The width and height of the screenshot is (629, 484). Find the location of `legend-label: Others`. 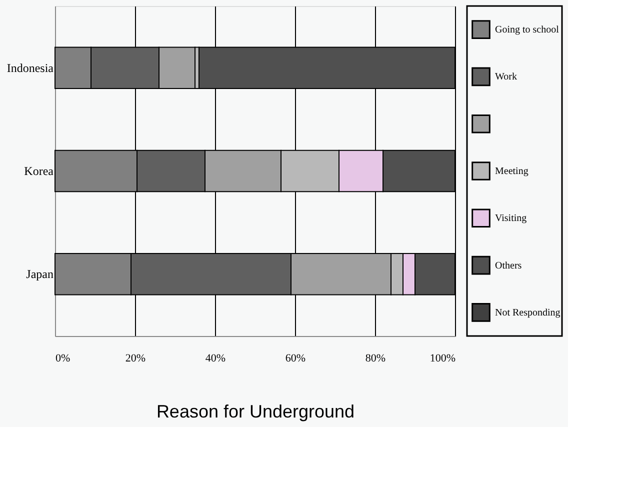

legend-label: Others is located at coordinates (508, 266).